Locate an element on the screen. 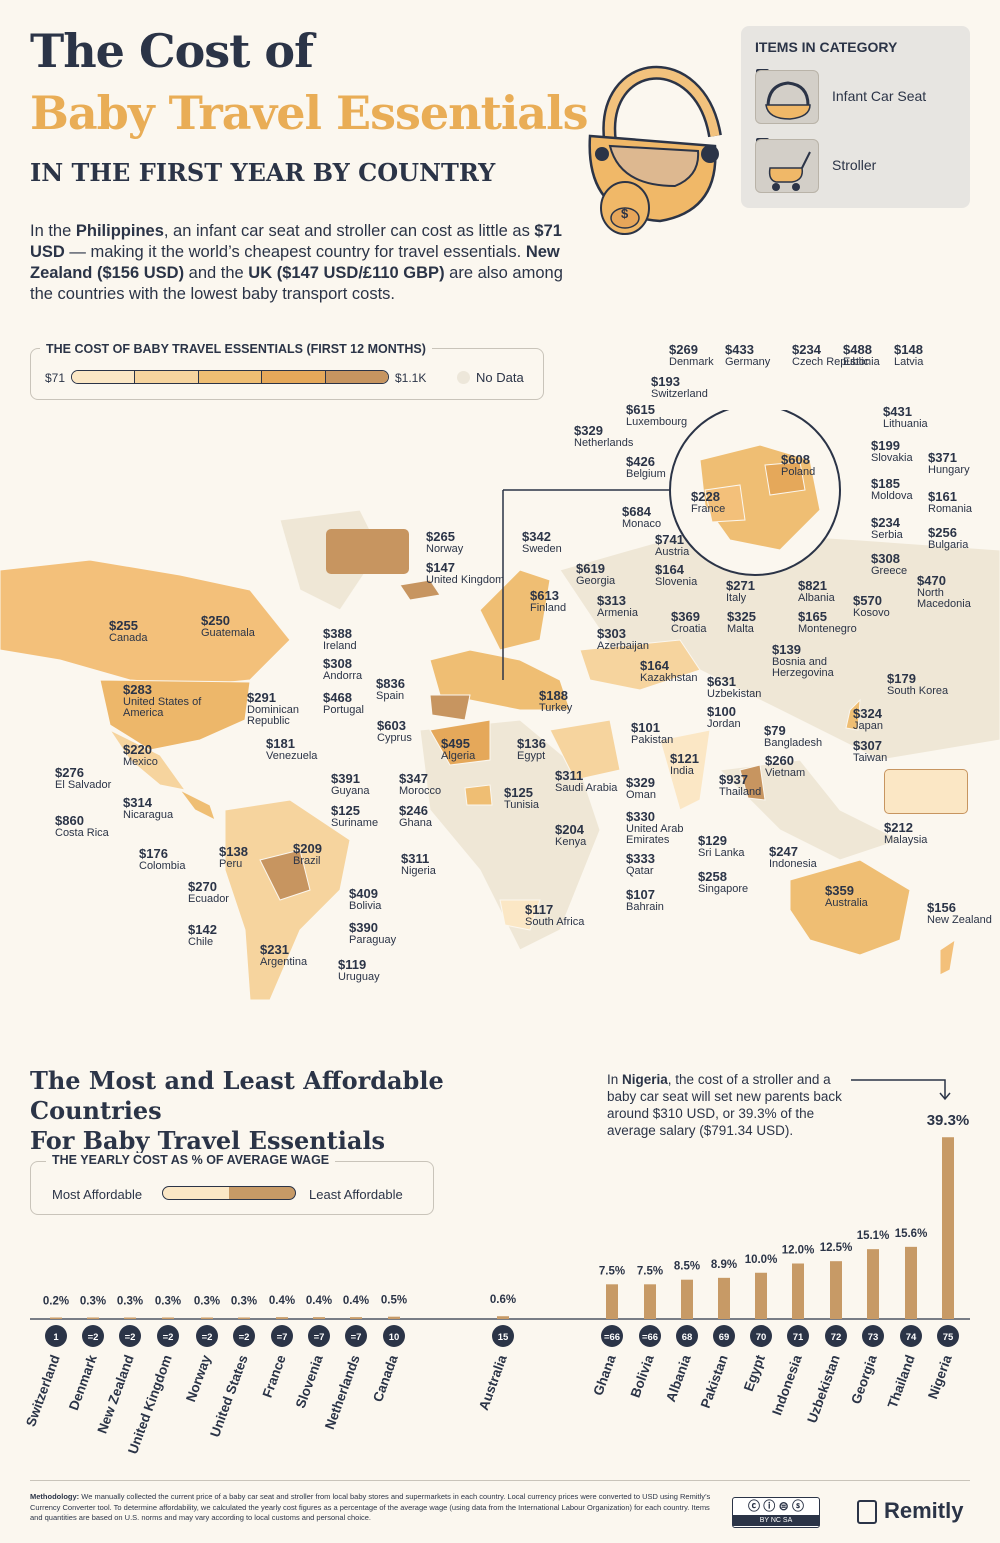 The image size is (1000, 1543). map-label-value: $258 is located at coordinates (712, 876).